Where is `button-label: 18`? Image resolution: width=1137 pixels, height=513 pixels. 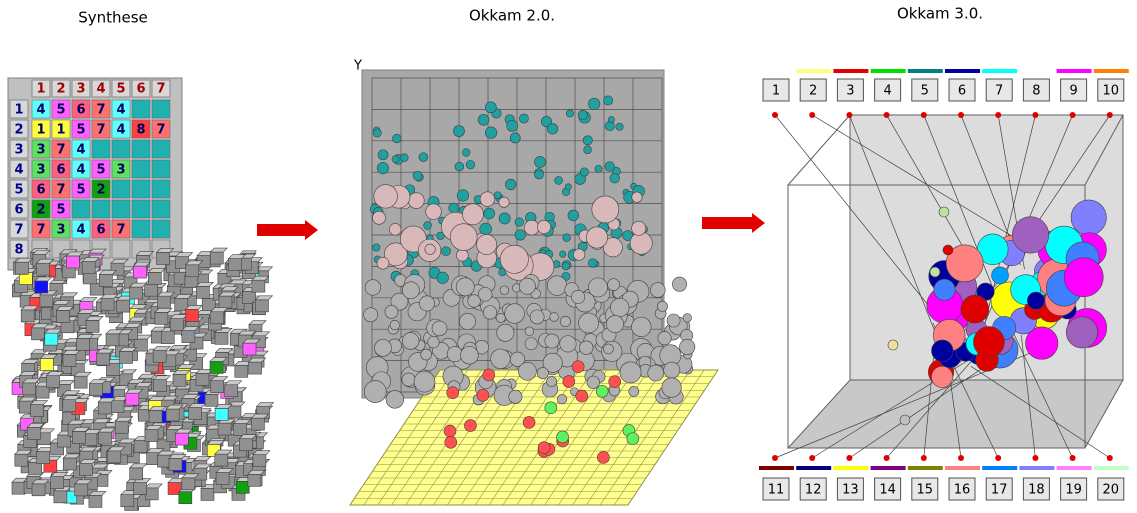 button-label: 18 is located at coordinates (1036, 490).